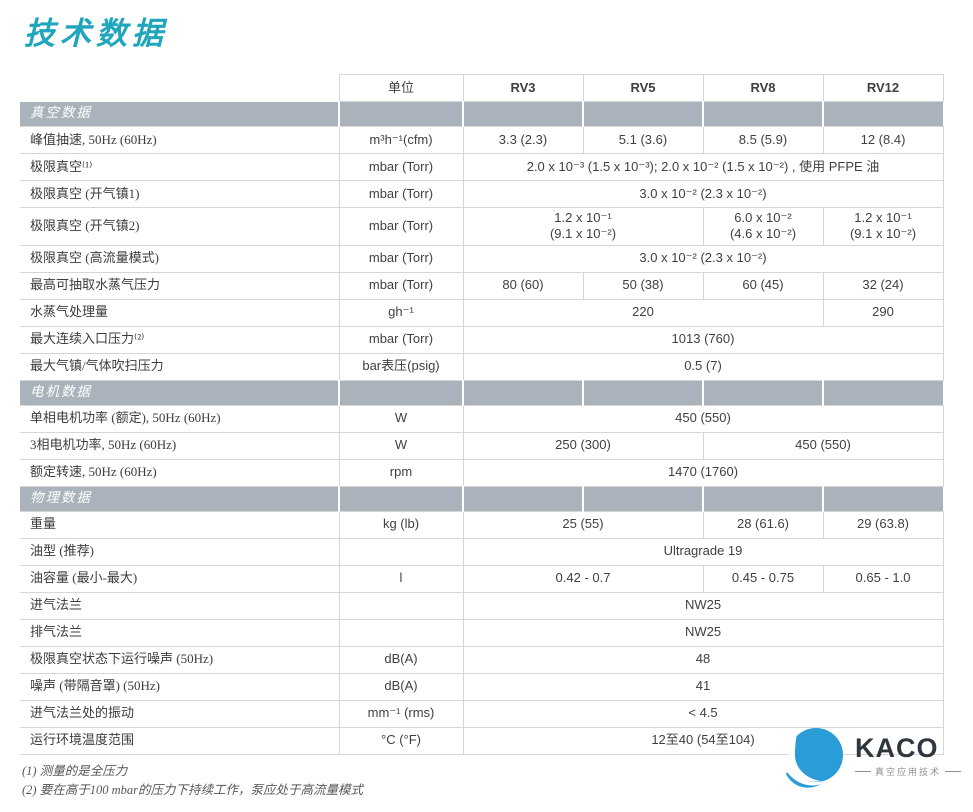 Image resolution: width=973 pixels, height=812 pixels. Describe the element at coordinates (897, 748) in the screenshot. I see `logo-wordmark: KACO` at that location.